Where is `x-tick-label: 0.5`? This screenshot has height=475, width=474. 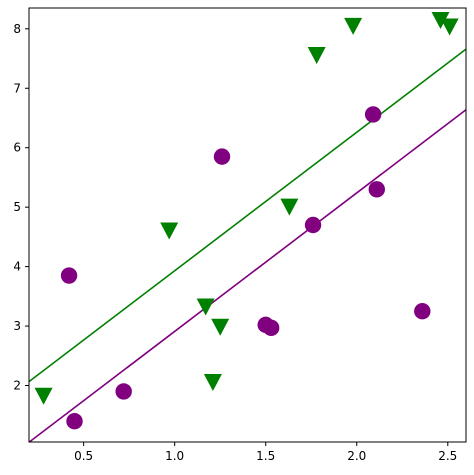 x-tick-label: 0.5 is located at coordinates (83, 456).